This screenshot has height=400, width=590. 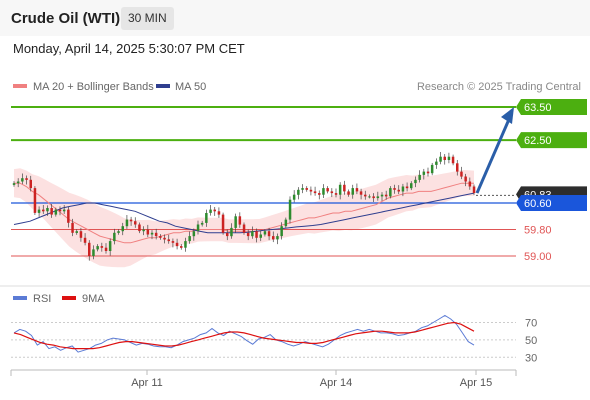 What do you see at coordinates (538, 257) in the screenshot?
I see `level-label-59.00: 59.00` at bounding box center [538, 257].